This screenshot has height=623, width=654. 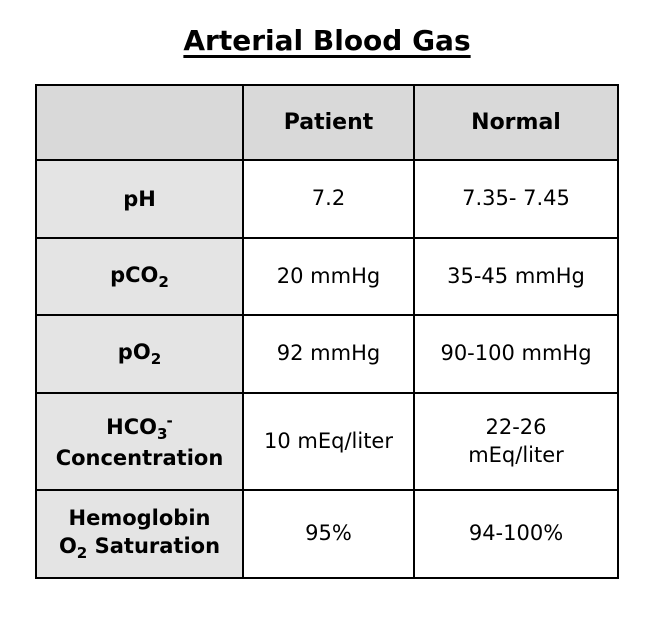 I want to click on table-row-po2: pO2 92 mmHg 90-100 mmHg, so click(x=327, y=354).